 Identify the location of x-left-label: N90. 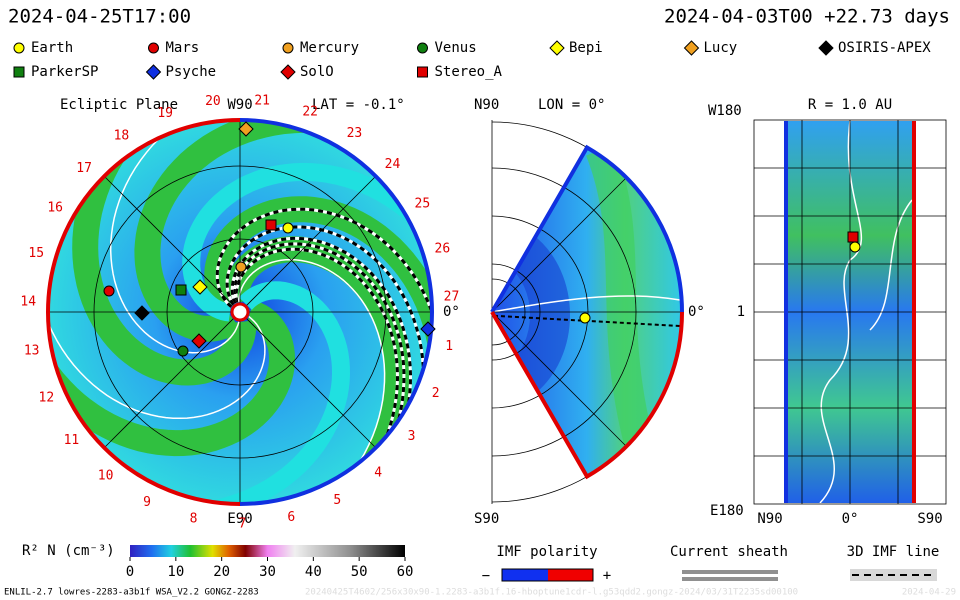
(769, 519).